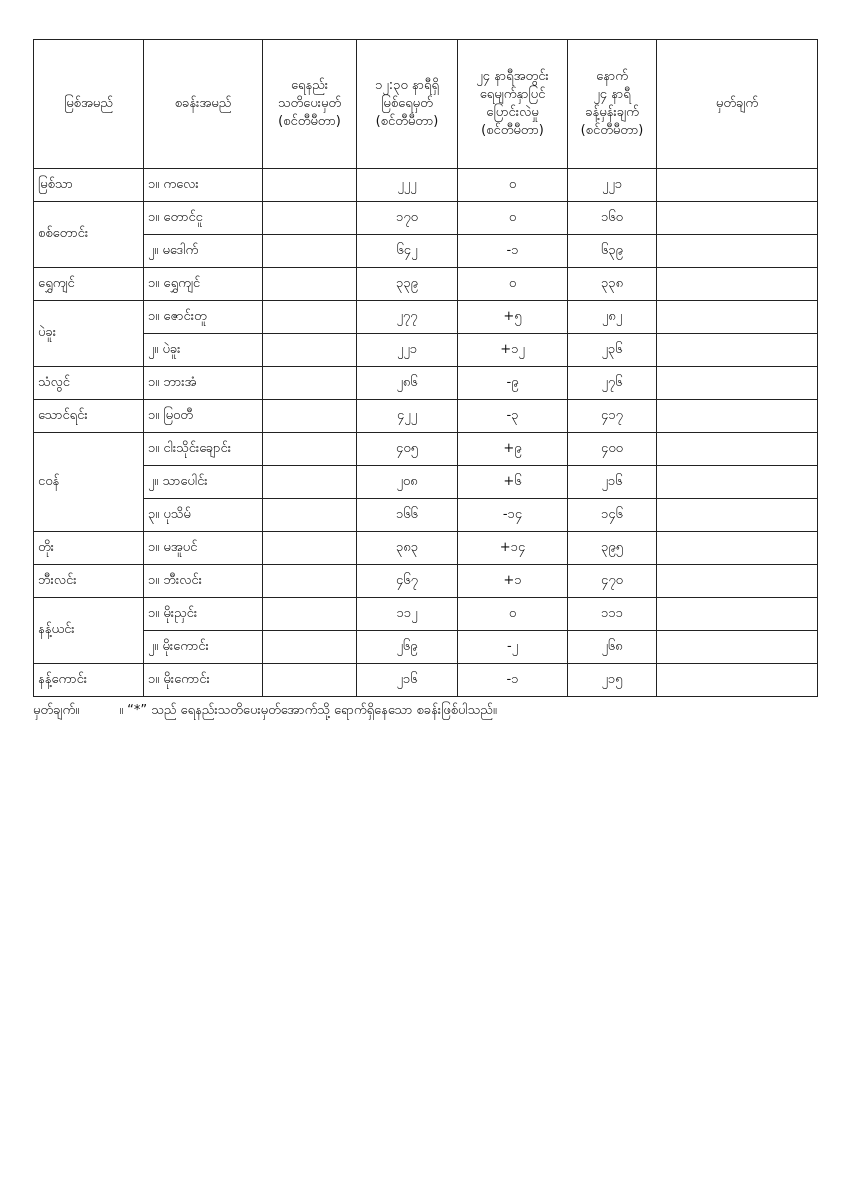 The width and height of the screenshot is (849, 1200). I want to click on header-line: ရေမျက်နှာပြင်, so click(512, 94).